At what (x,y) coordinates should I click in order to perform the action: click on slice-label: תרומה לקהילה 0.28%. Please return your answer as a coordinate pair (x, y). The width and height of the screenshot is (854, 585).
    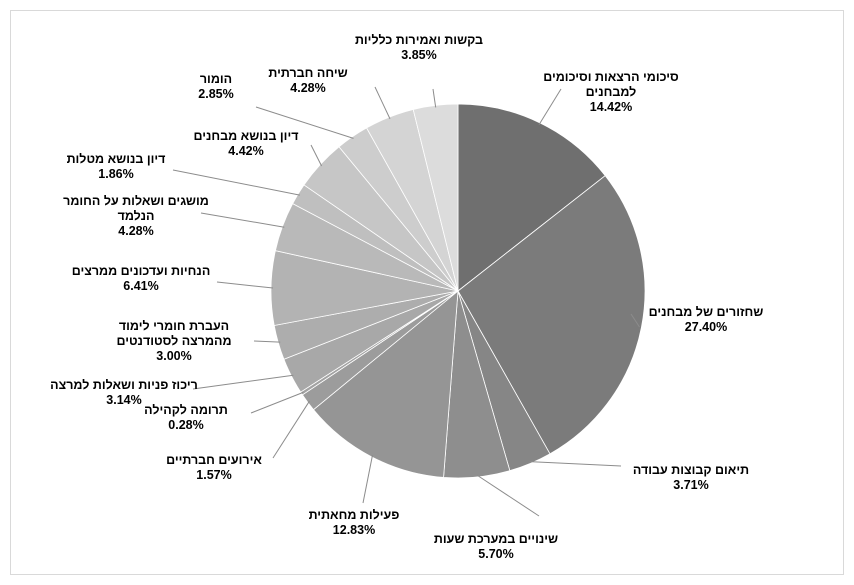
    Looking at the image, I should click on (186, 417).